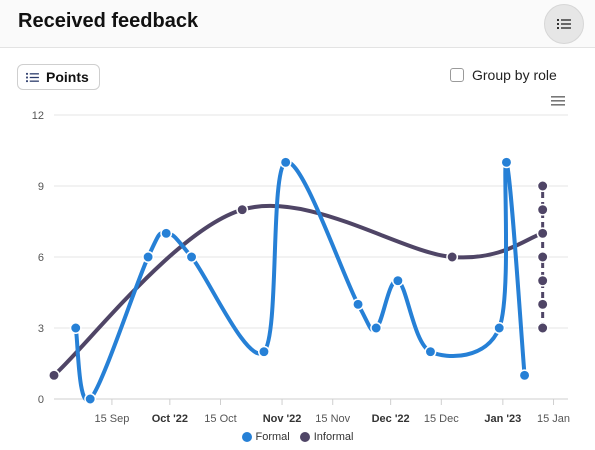  Describe the element at coordinates (333, 437) in the screenshot. I see `legend-label-informal: Informal` at that location.